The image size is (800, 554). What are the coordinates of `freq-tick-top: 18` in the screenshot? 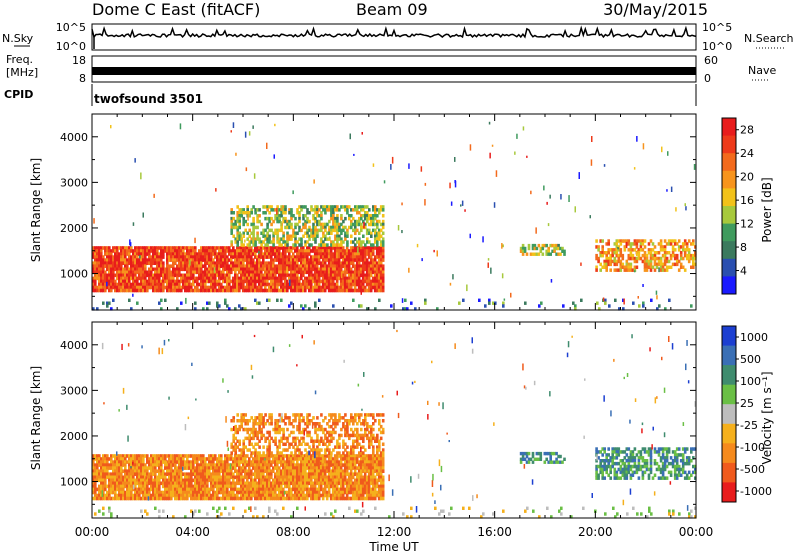 It's located at (79, 60).